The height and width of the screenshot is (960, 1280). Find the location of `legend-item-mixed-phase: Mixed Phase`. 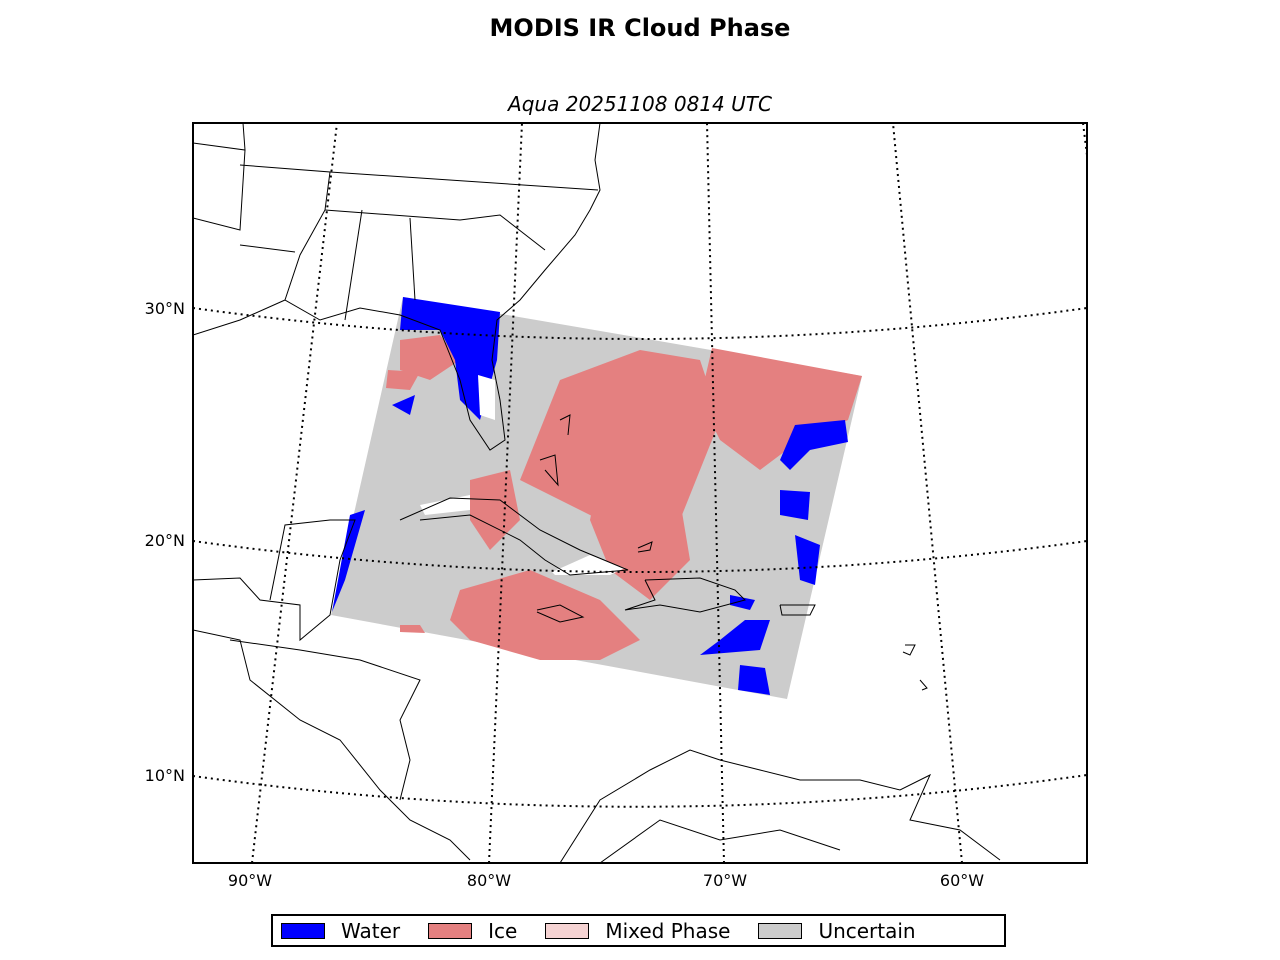

legend-item-mixed-phase: Mixed Phase is located at coordinates (637, 931).